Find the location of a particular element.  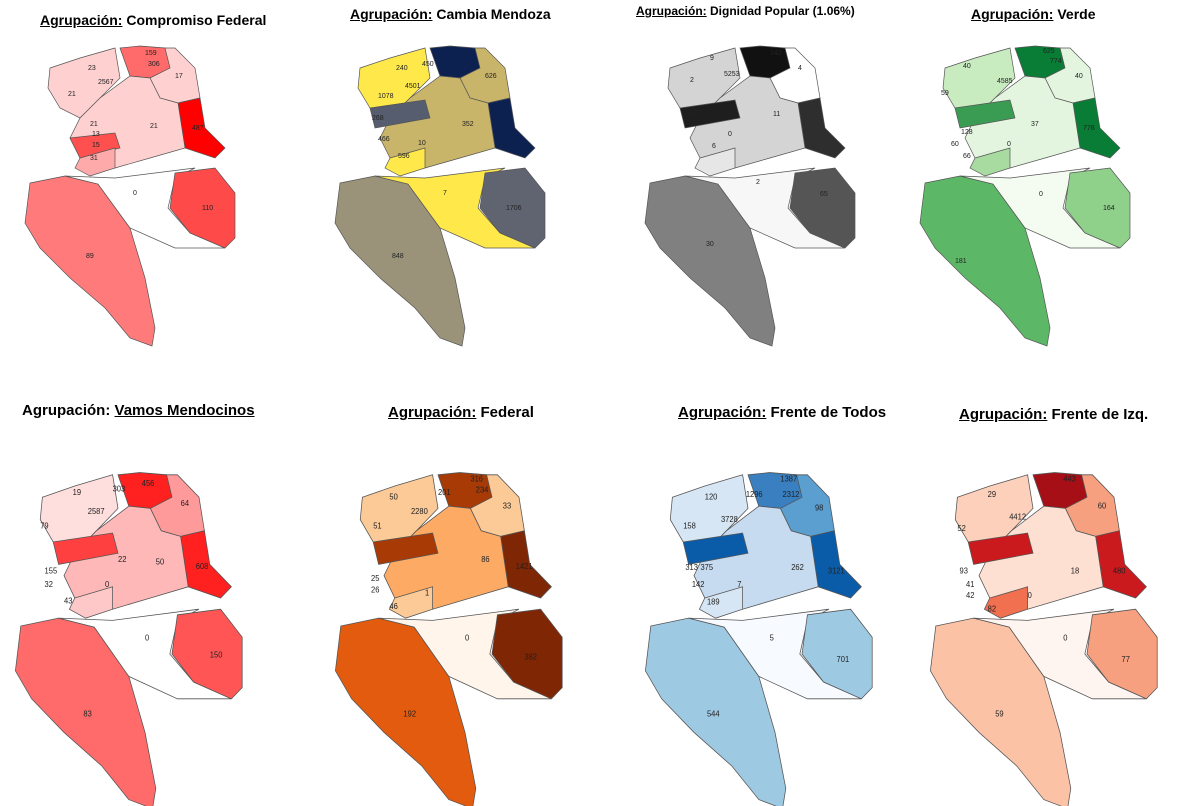

label-mid3: 32 is located at coordinates (49, 584).